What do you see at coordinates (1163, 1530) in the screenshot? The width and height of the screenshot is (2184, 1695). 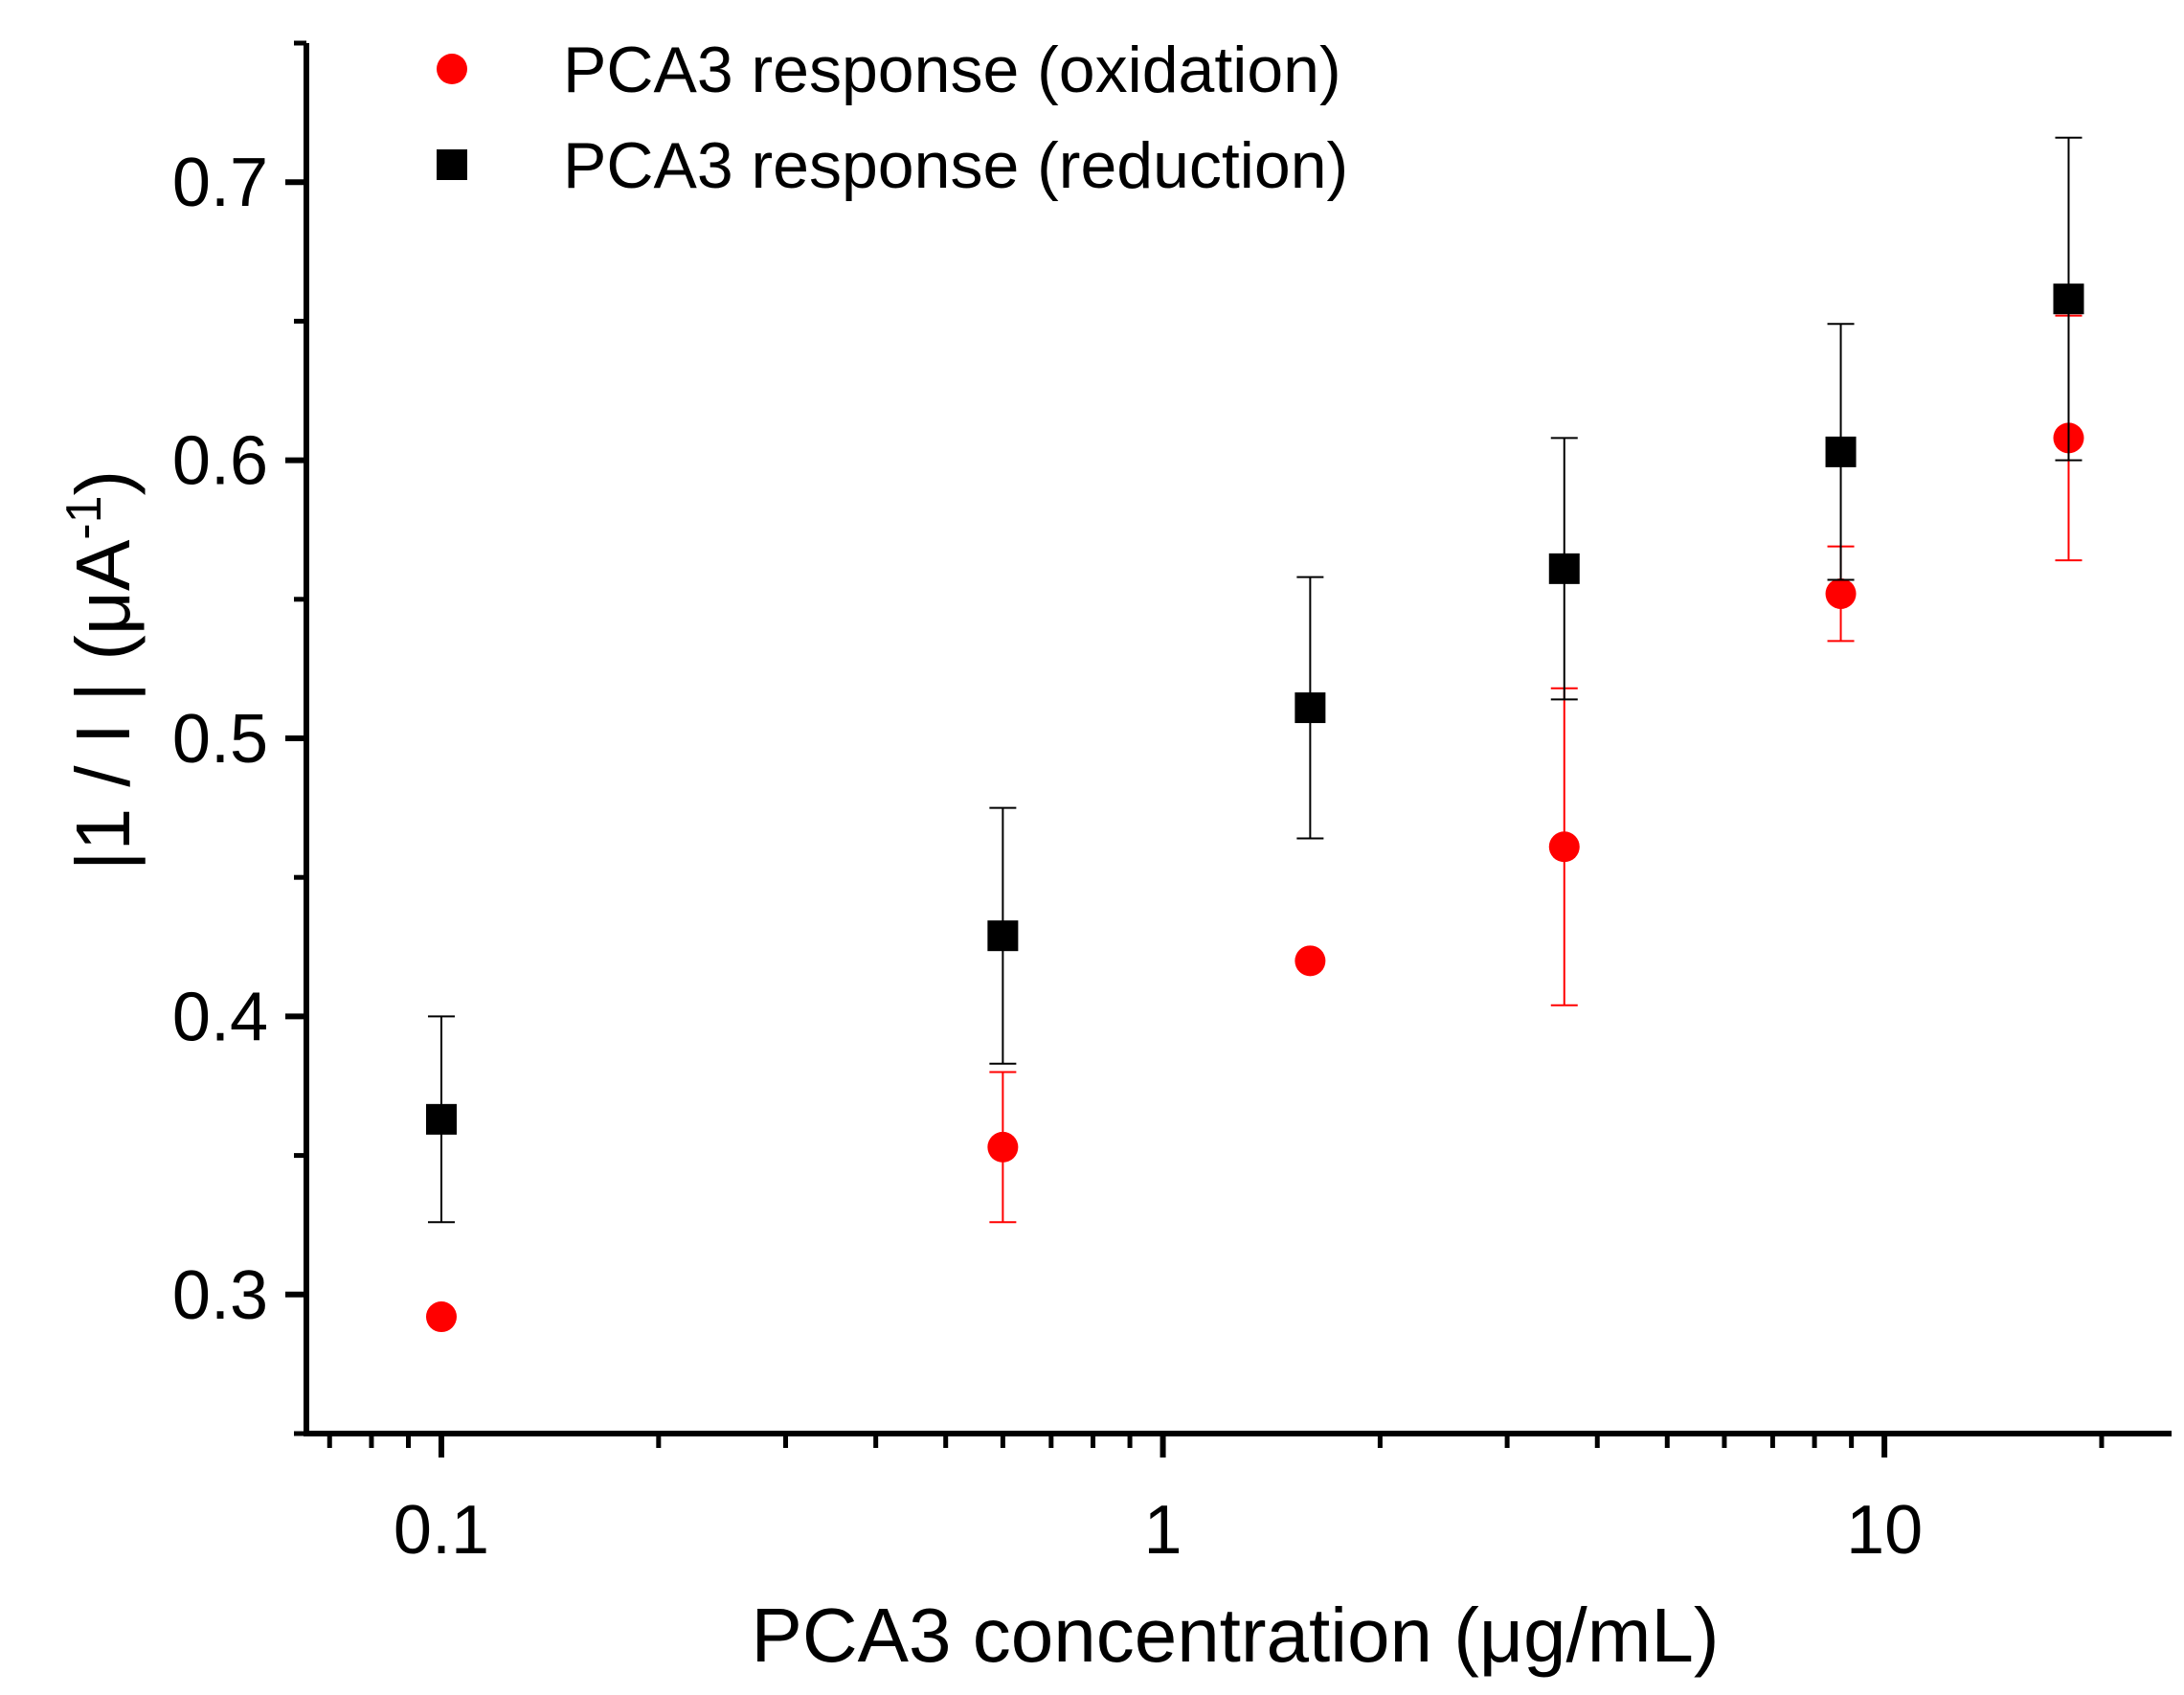 I see `x-tick-label: 1` at bounding box center [1163, 1530].